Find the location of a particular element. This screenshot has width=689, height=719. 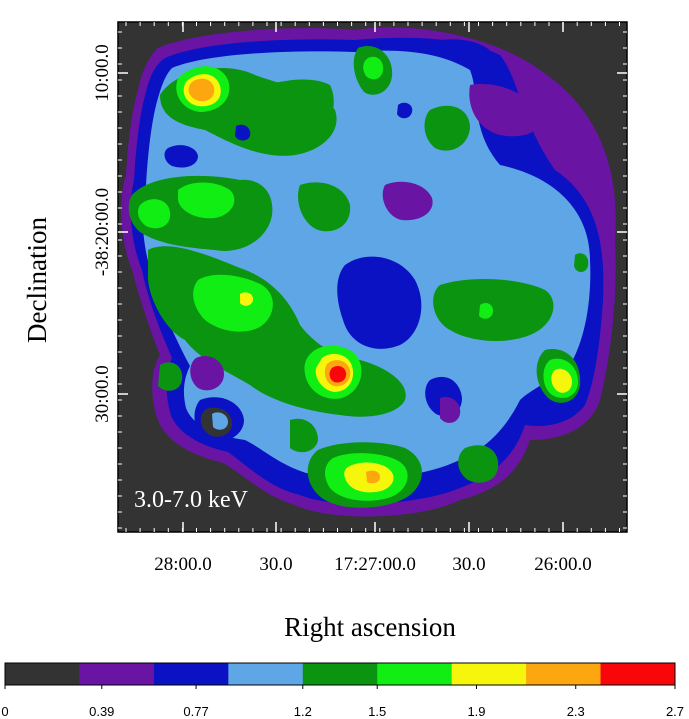

x-tick-label: 17:27:00.0 is located at coordinates (375, 564).